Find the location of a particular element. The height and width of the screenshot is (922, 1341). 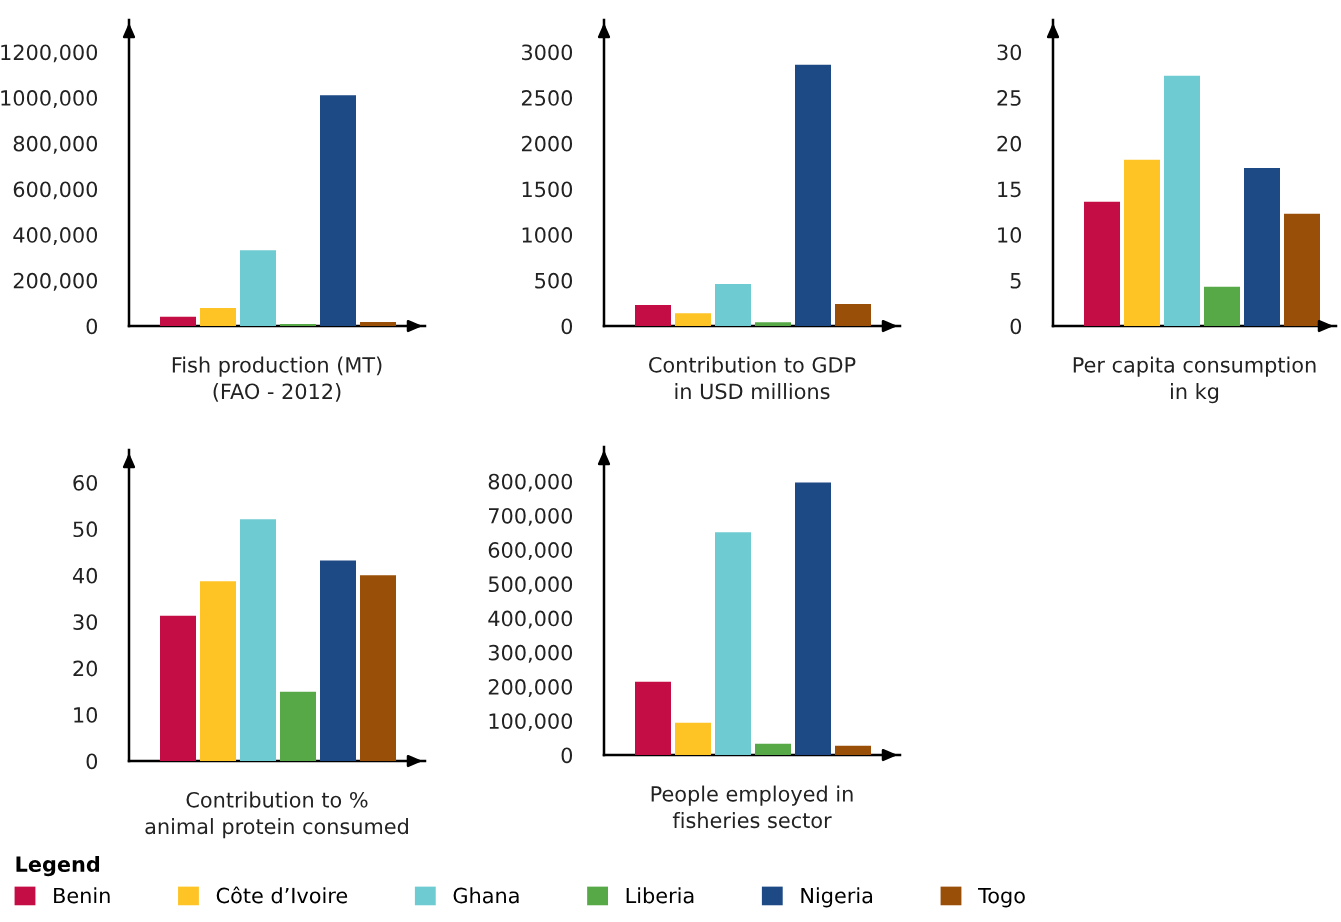

legend-label: Togo is located at coordinates (1001, 897).